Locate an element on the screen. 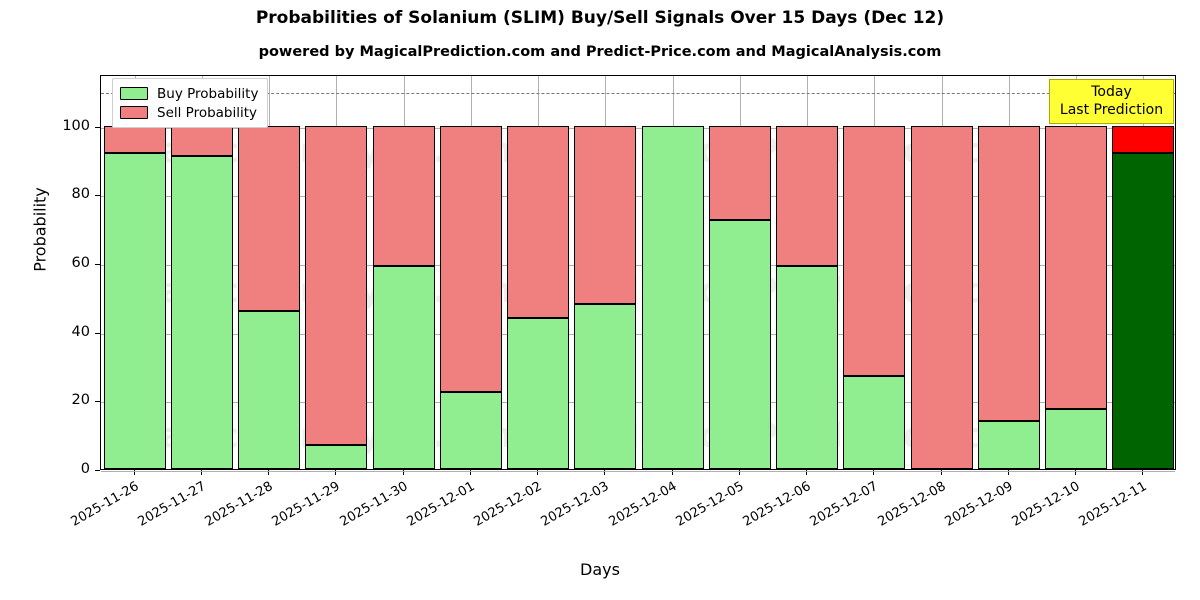  y-tick-label-0: 0 is located at coordinates (85, 469).